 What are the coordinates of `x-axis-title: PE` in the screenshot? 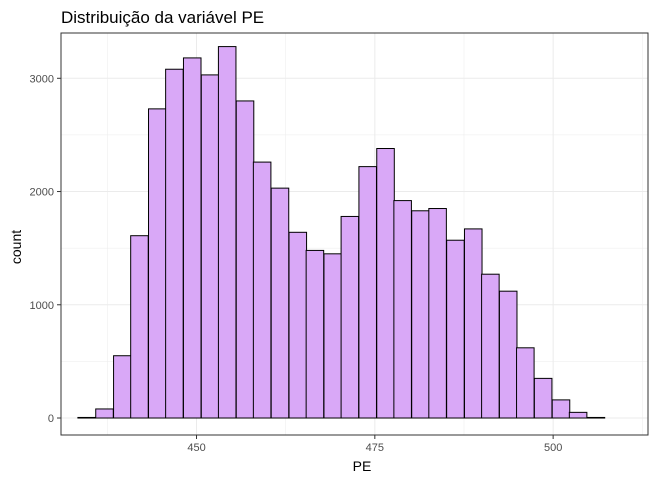 It's located at (362, 466).